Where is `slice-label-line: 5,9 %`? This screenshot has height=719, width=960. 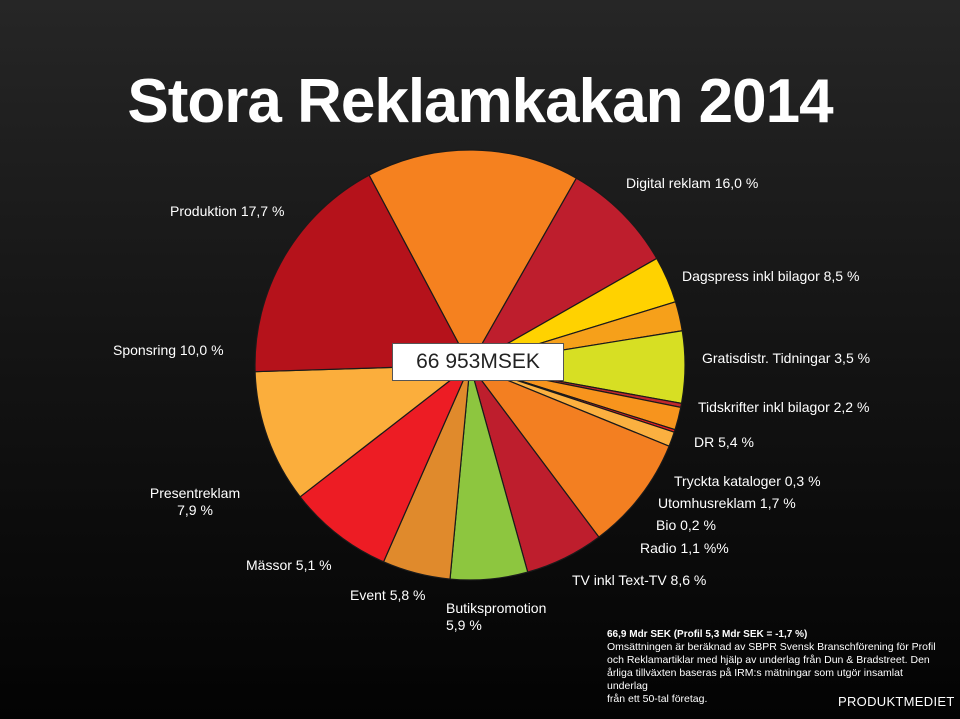
slice-label-line: 5,9 % is located at coordinates (464, 625).